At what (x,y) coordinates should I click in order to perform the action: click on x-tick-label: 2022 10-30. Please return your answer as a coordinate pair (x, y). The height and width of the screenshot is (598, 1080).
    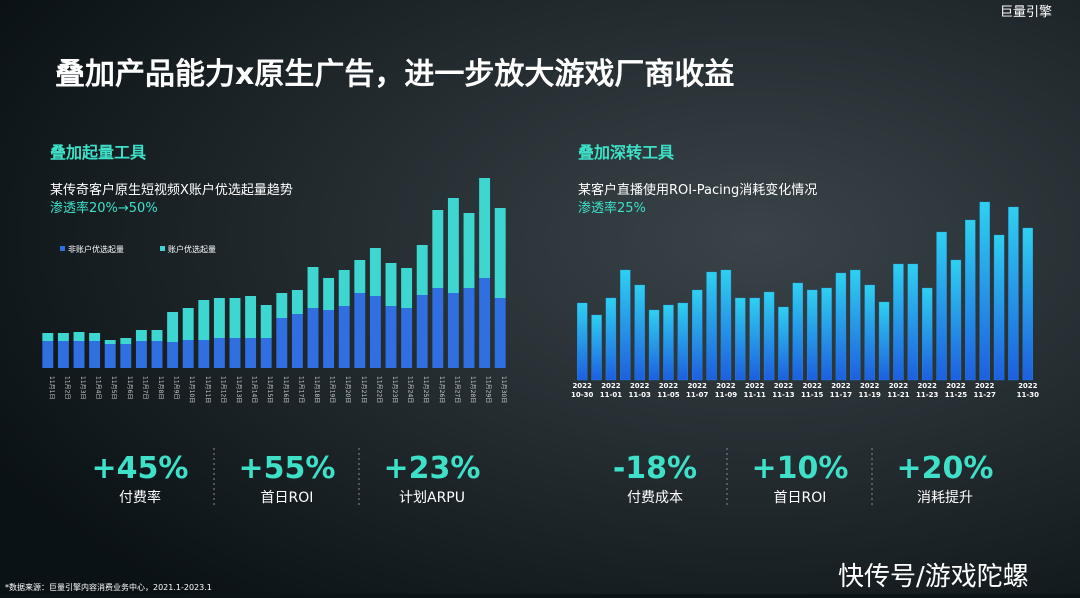
    Looking at the image, I should click on (582, 390).